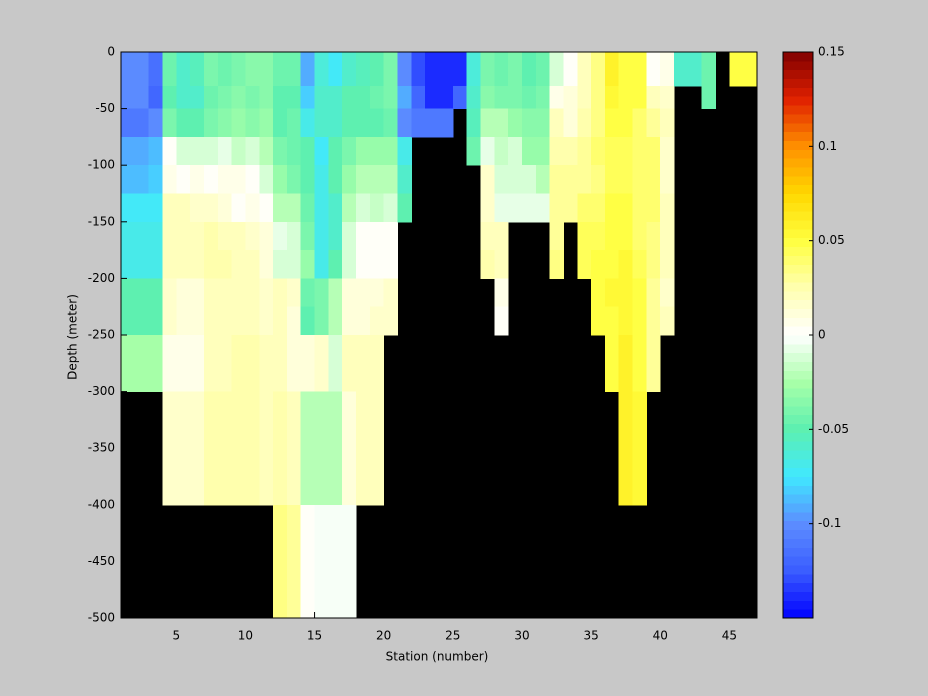 This screenshot has width=928, height=696. Describe the element at coordinates (829, 523) in the screenshot. I see `colorbar-tick-label: -0.1` at that location.